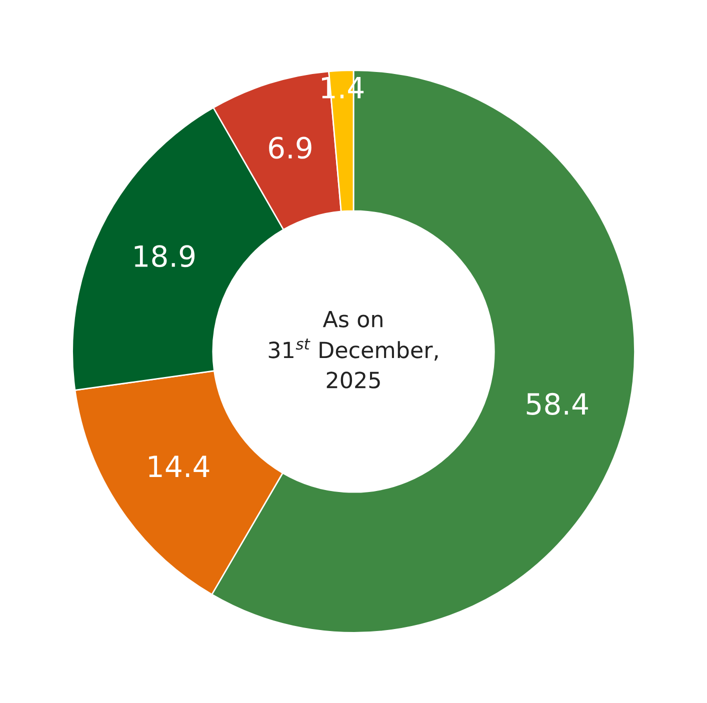 This screenshot has height=703, width=707. I want to click on text: As on 31$^{st}$ December, 2025, so click(353, 349).